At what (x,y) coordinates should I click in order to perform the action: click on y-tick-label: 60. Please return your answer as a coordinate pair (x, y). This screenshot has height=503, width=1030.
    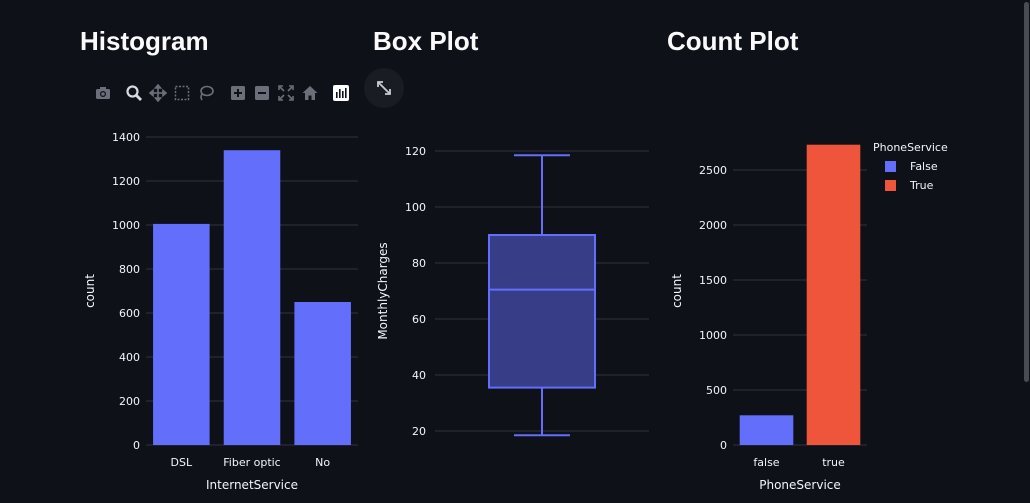
    Looking at the image, I should click on (419, 319).